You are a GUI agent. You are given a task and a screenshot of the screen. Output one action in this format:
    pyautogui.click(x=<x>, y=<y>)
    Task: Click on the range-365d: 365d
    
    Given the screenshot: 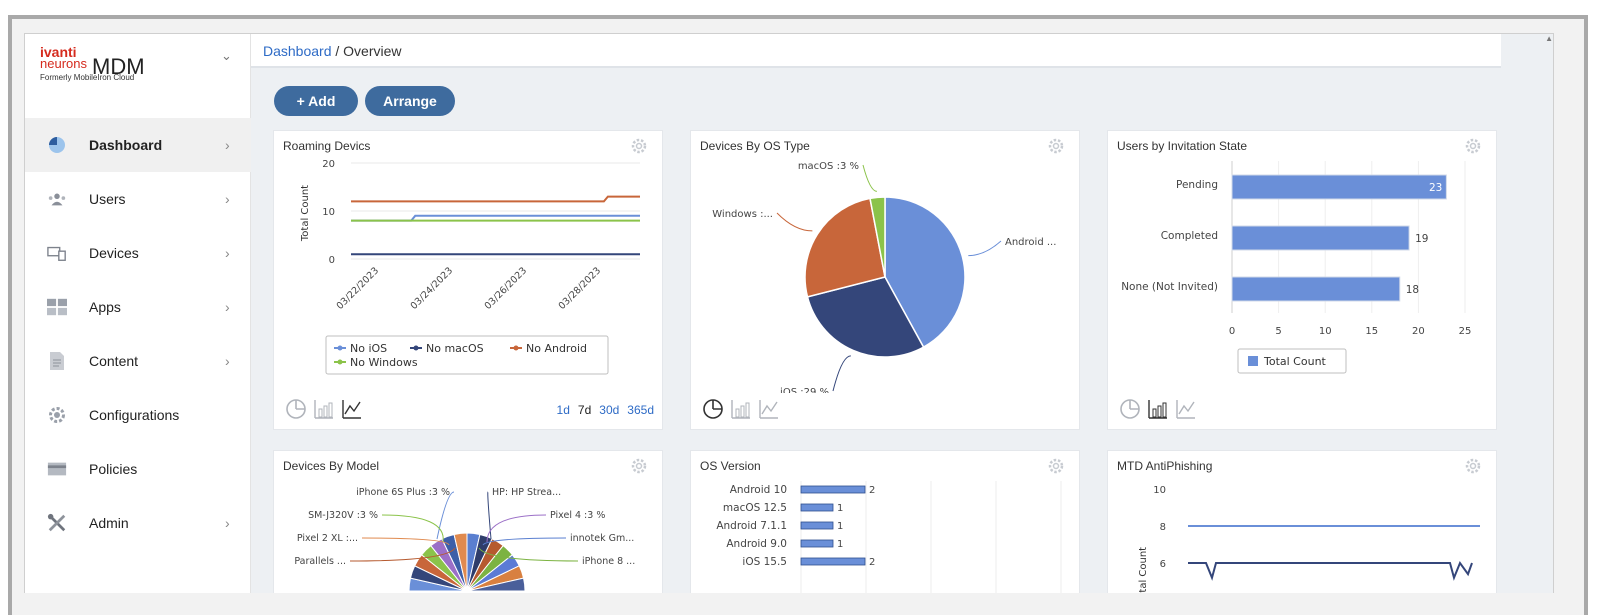 What is the action you would take?
    pyautogui.click(x=640, y=410)
    